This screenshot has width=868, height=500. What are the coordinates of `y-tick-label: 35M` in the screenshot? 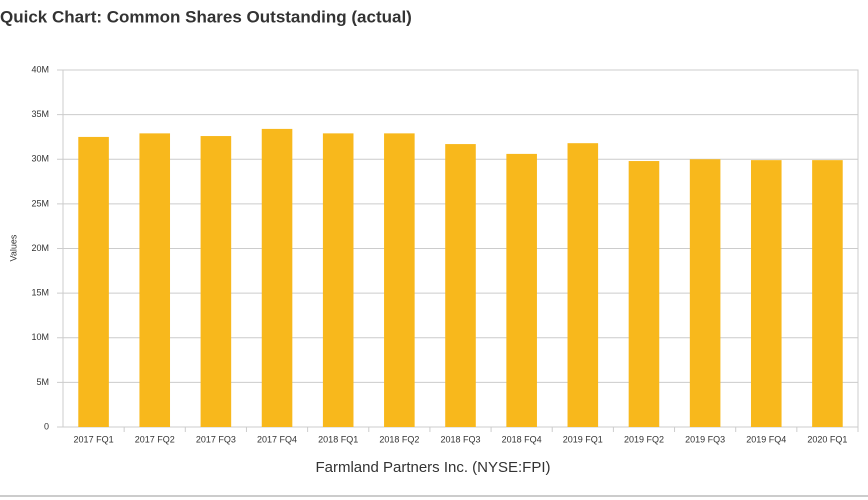 It's located at (40, 114).